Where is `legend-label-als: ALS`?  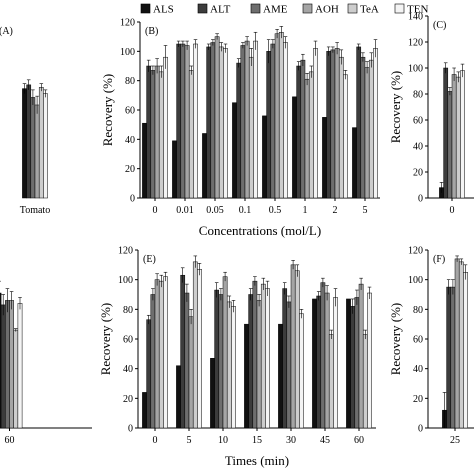
legend-label-als: ALS is located at coordinates (163, 10).